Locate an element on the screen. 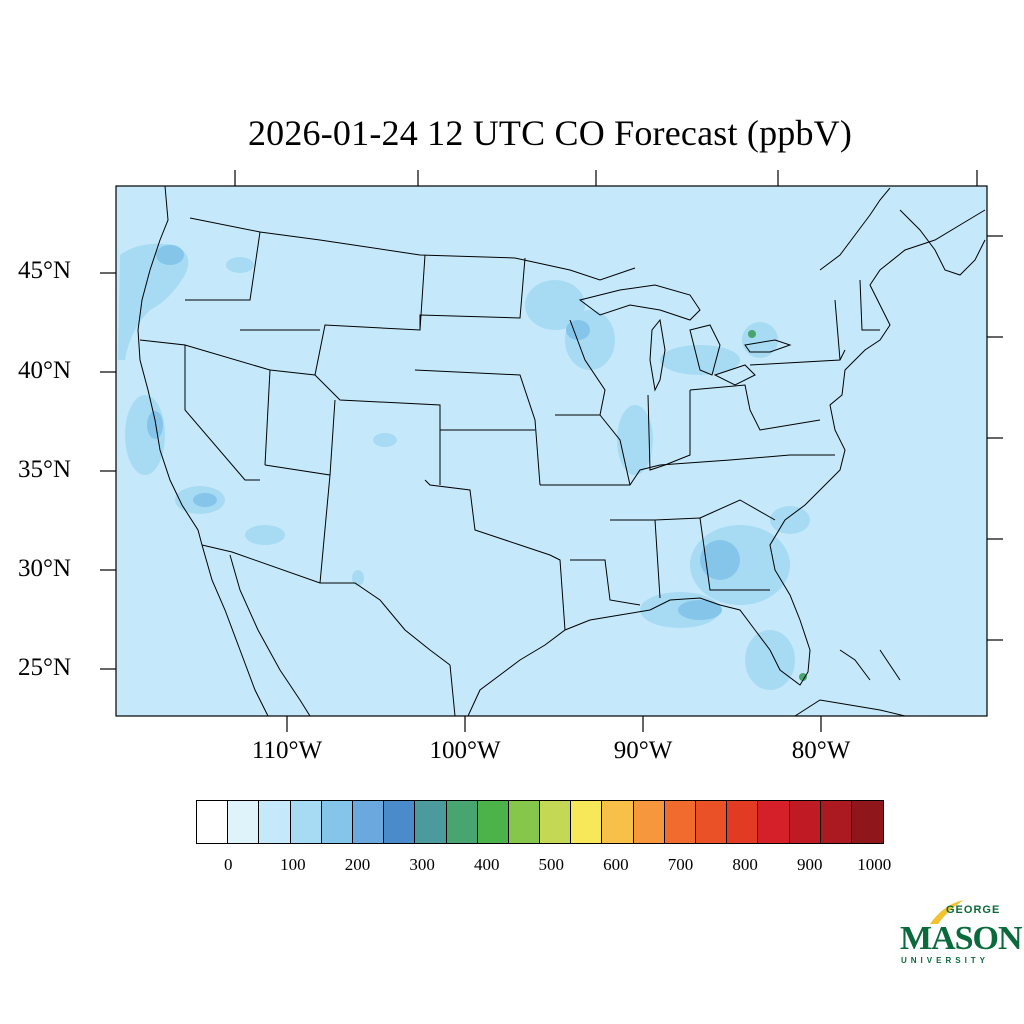 The width and height of the screenshot is (1024, 1024). logo-university: UNIVERSITY is located at coordinates (945, 960).